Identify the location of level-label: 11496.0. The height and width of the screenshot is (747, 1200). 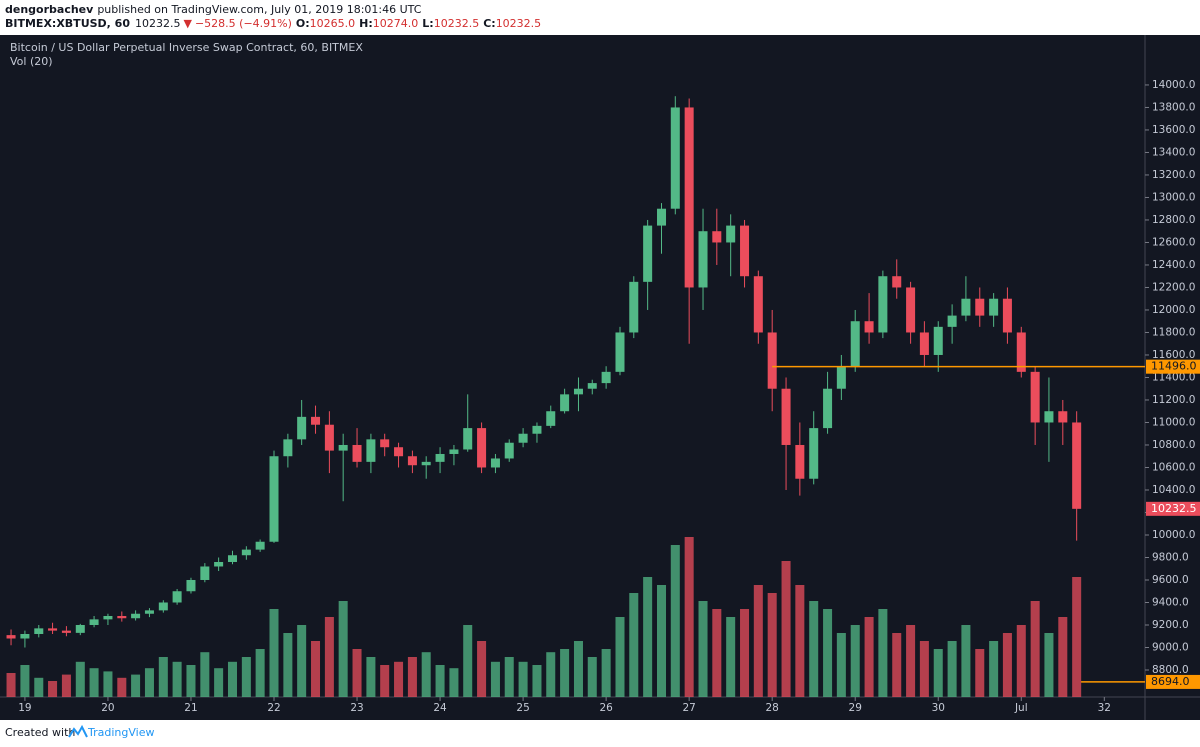
(1174, 366).